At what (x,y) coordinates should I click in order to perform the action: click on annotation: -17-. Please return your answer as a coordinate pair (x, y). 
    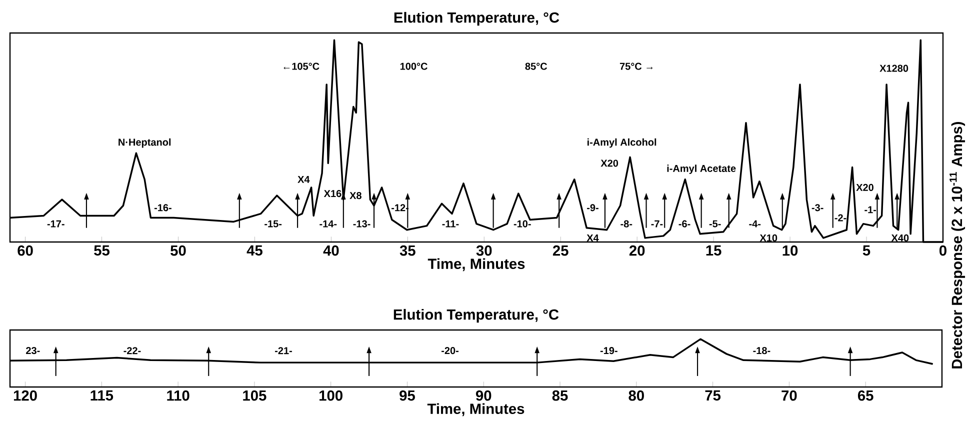
    Looking at the image, I should click on (55, 224).